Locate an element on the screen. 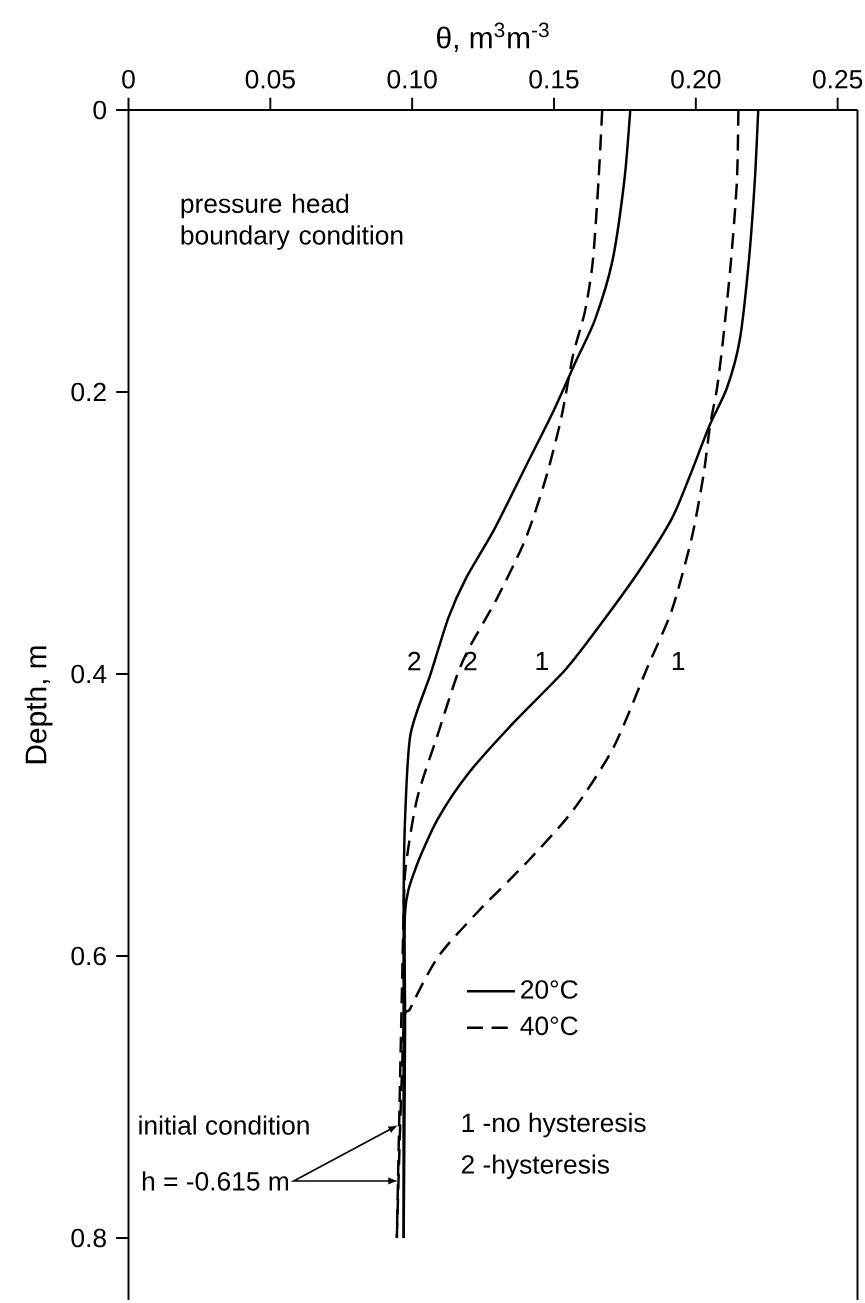  x-tick-label: 0.20 is located at coordinates (696, 79).